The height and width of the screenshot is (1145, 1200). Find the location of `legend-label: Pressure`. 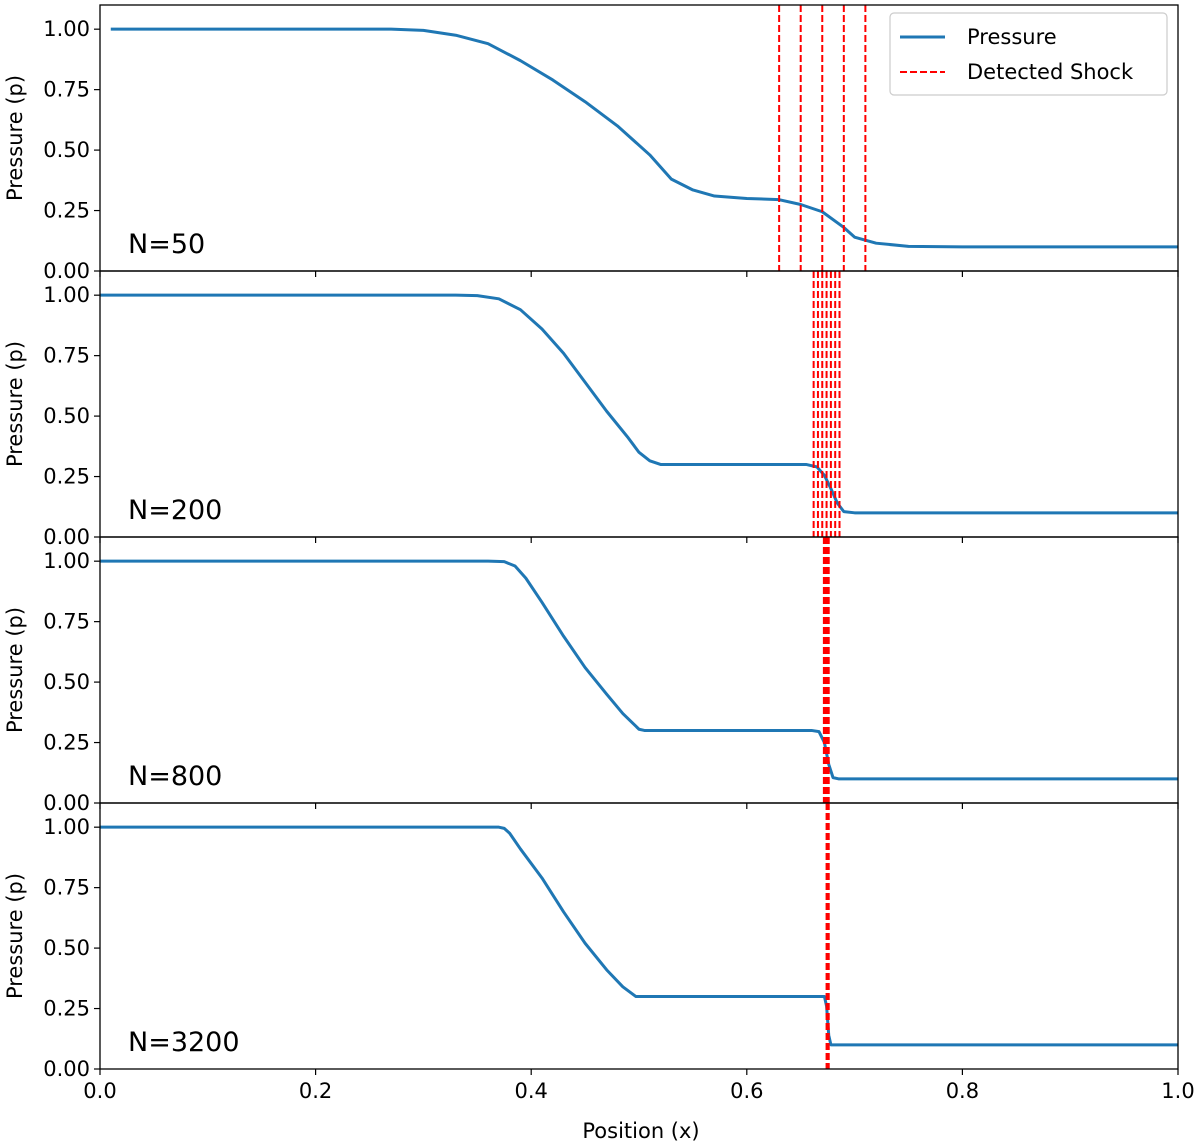

legend-label: Pressure is located at coordinates (1012, 37).